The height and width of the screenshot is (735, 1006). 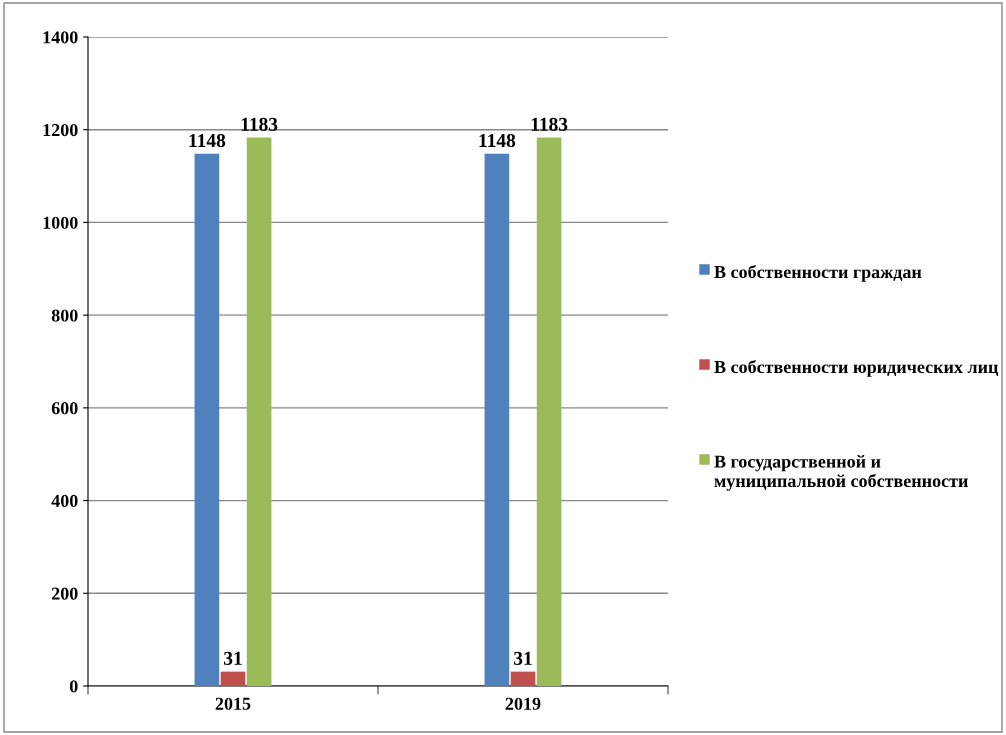 I want to click on x-tick-label: 2015, so click(x=233, y=703).